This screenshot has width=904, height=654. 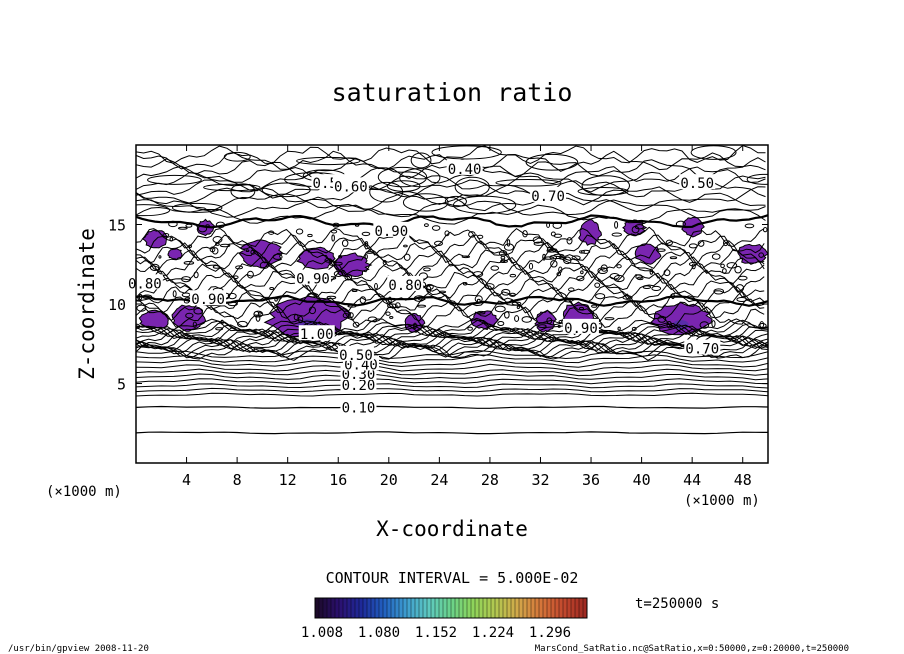 I want to click on contour-label: 0.10, so click(x=359, y=408).